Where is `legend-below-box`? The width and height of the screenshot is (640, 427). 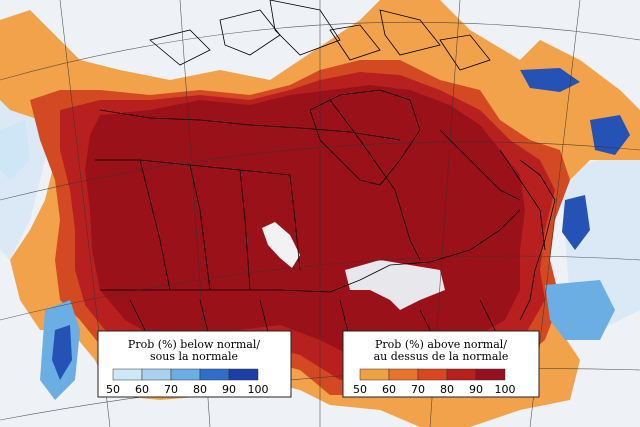
legend-below-box is located at coordinates (194, 364).